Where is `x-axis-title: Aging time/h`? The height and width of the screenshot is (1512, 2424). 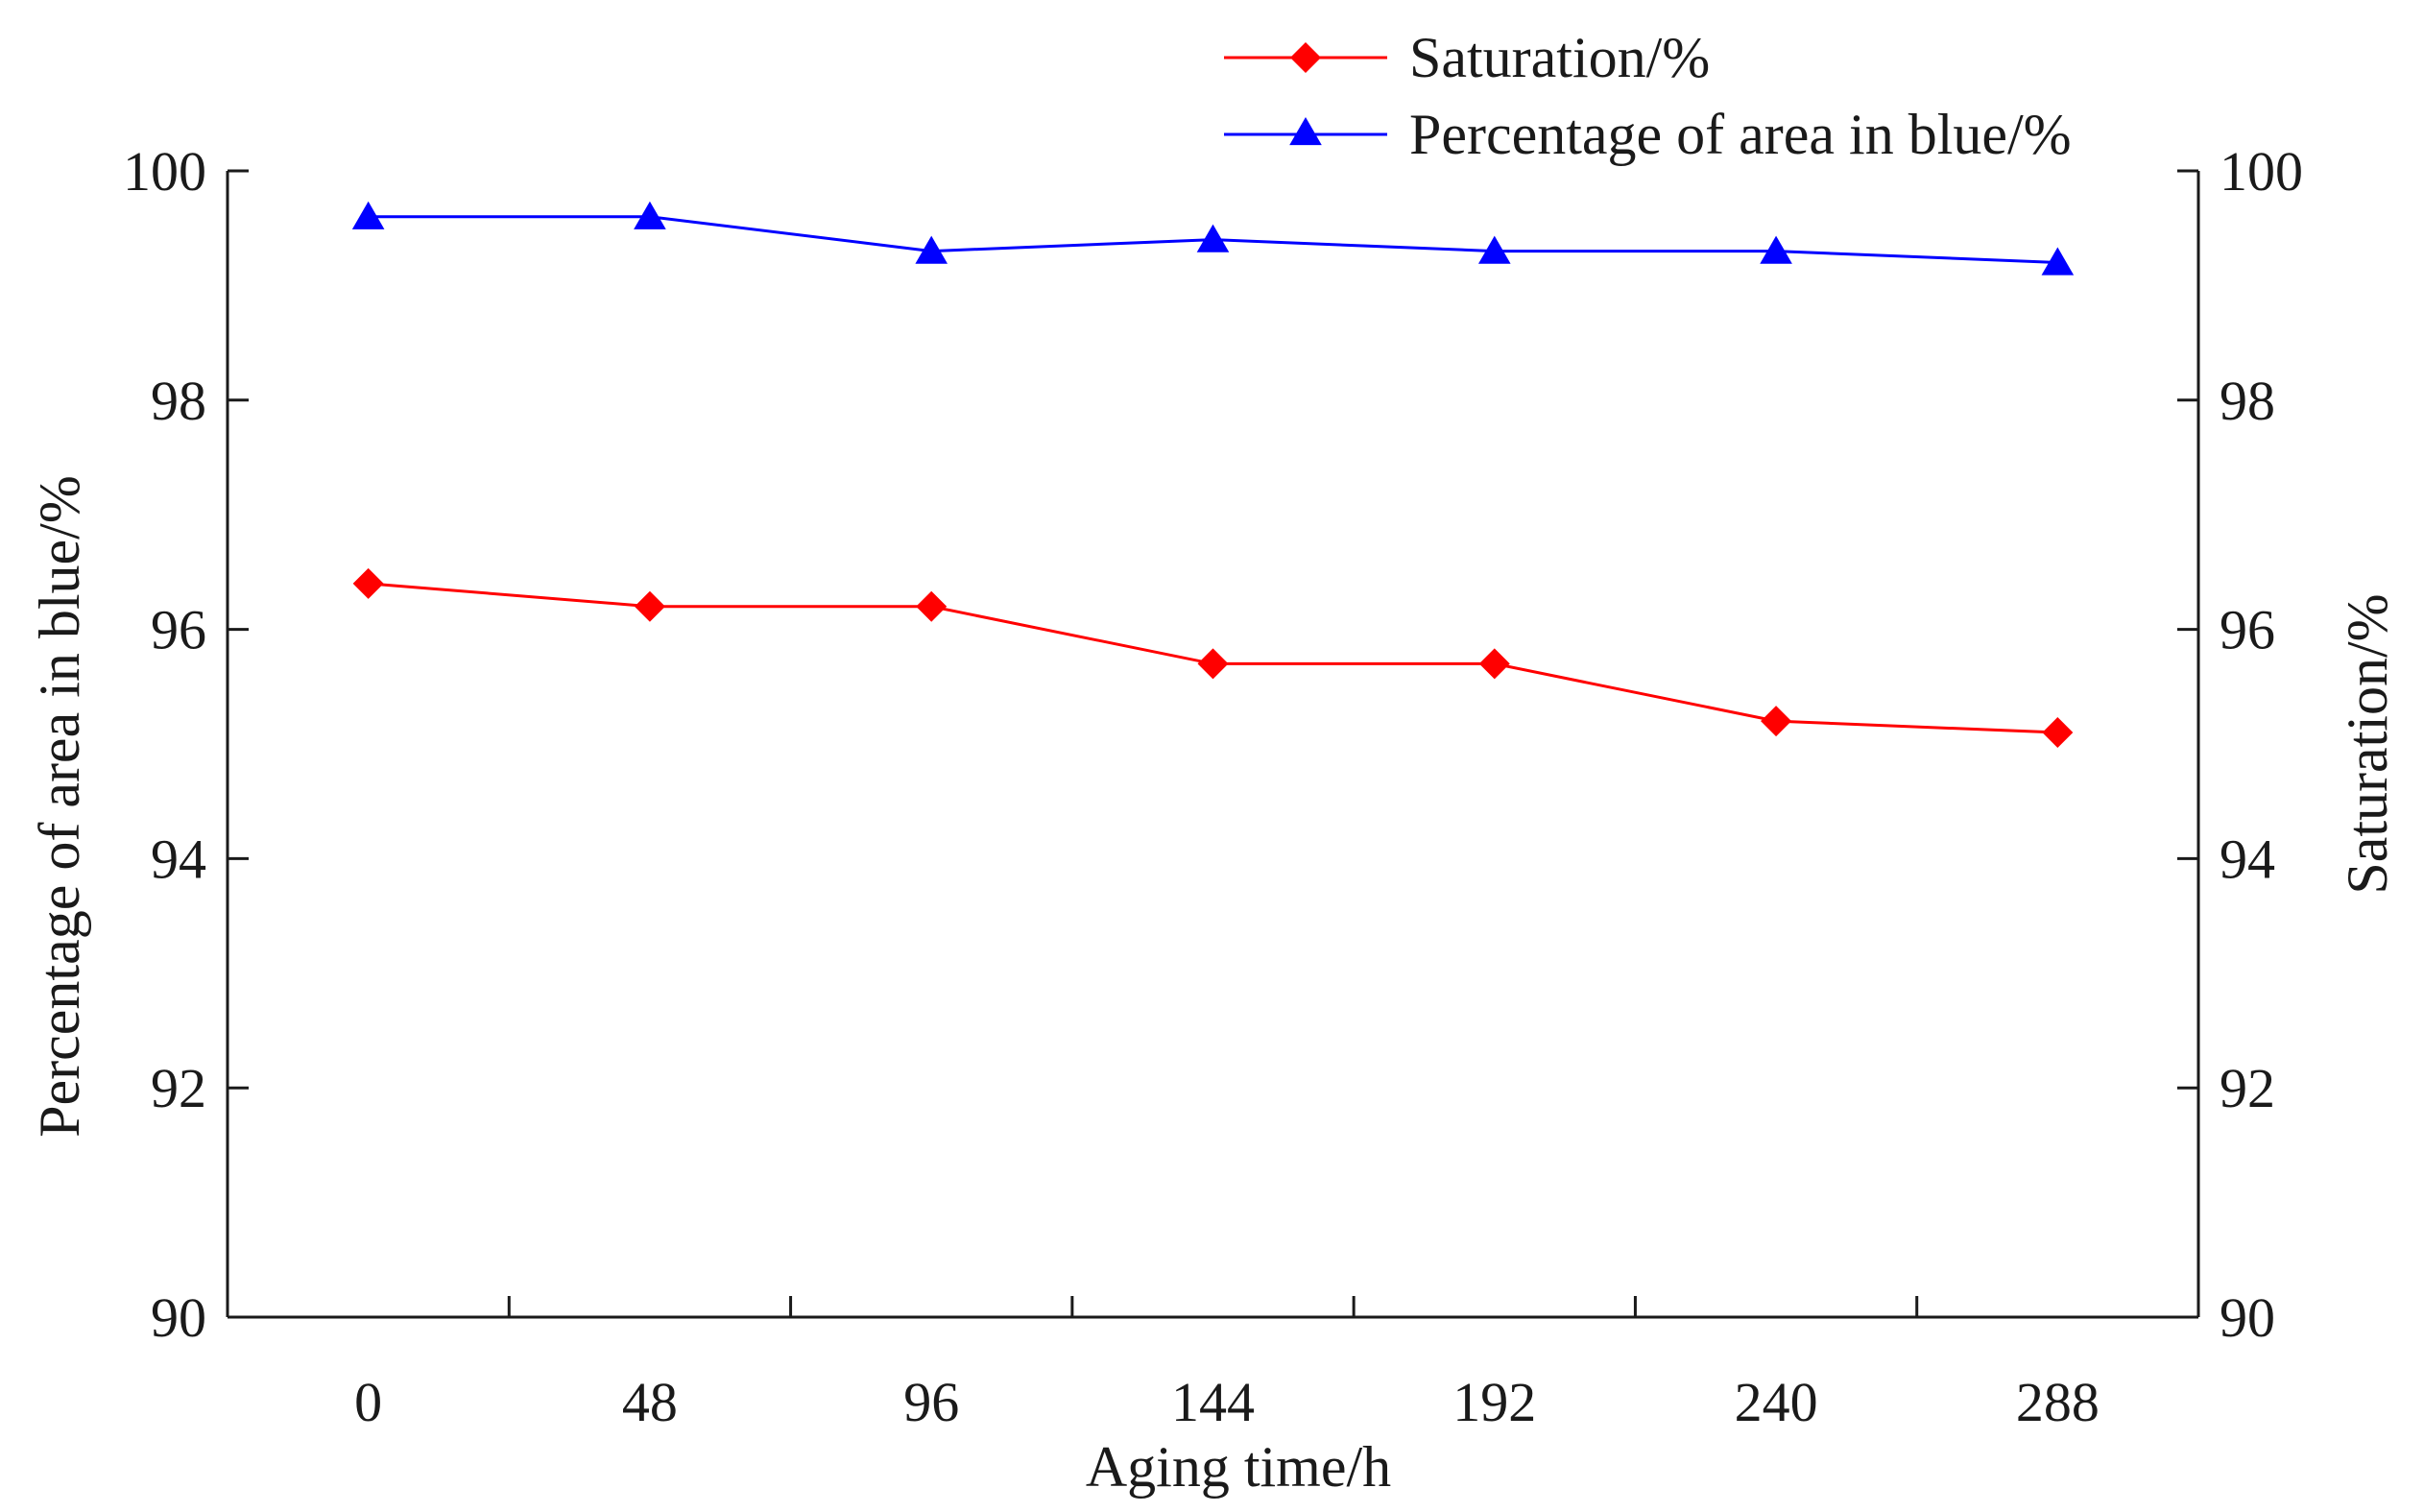 x-axis-title: Aging time/h is located at coordinates (1238, 1467).